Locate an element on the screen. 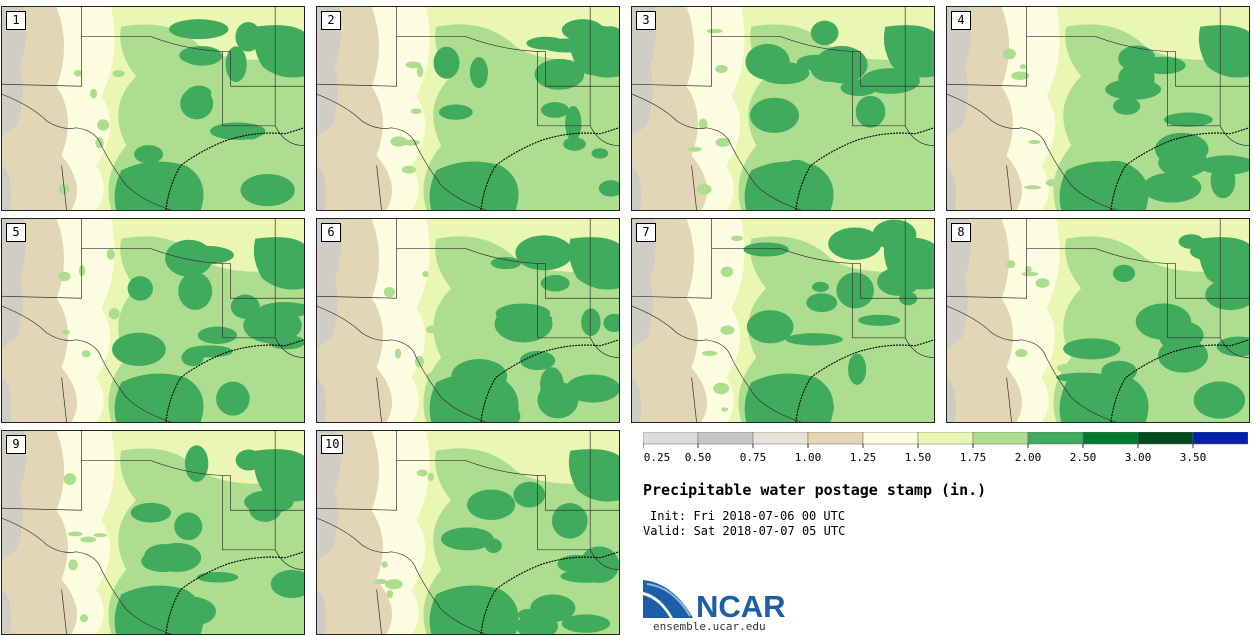 The image size is (1260, 635). legend-tick-label: 3.50 is located at coordinates (1193, 457).